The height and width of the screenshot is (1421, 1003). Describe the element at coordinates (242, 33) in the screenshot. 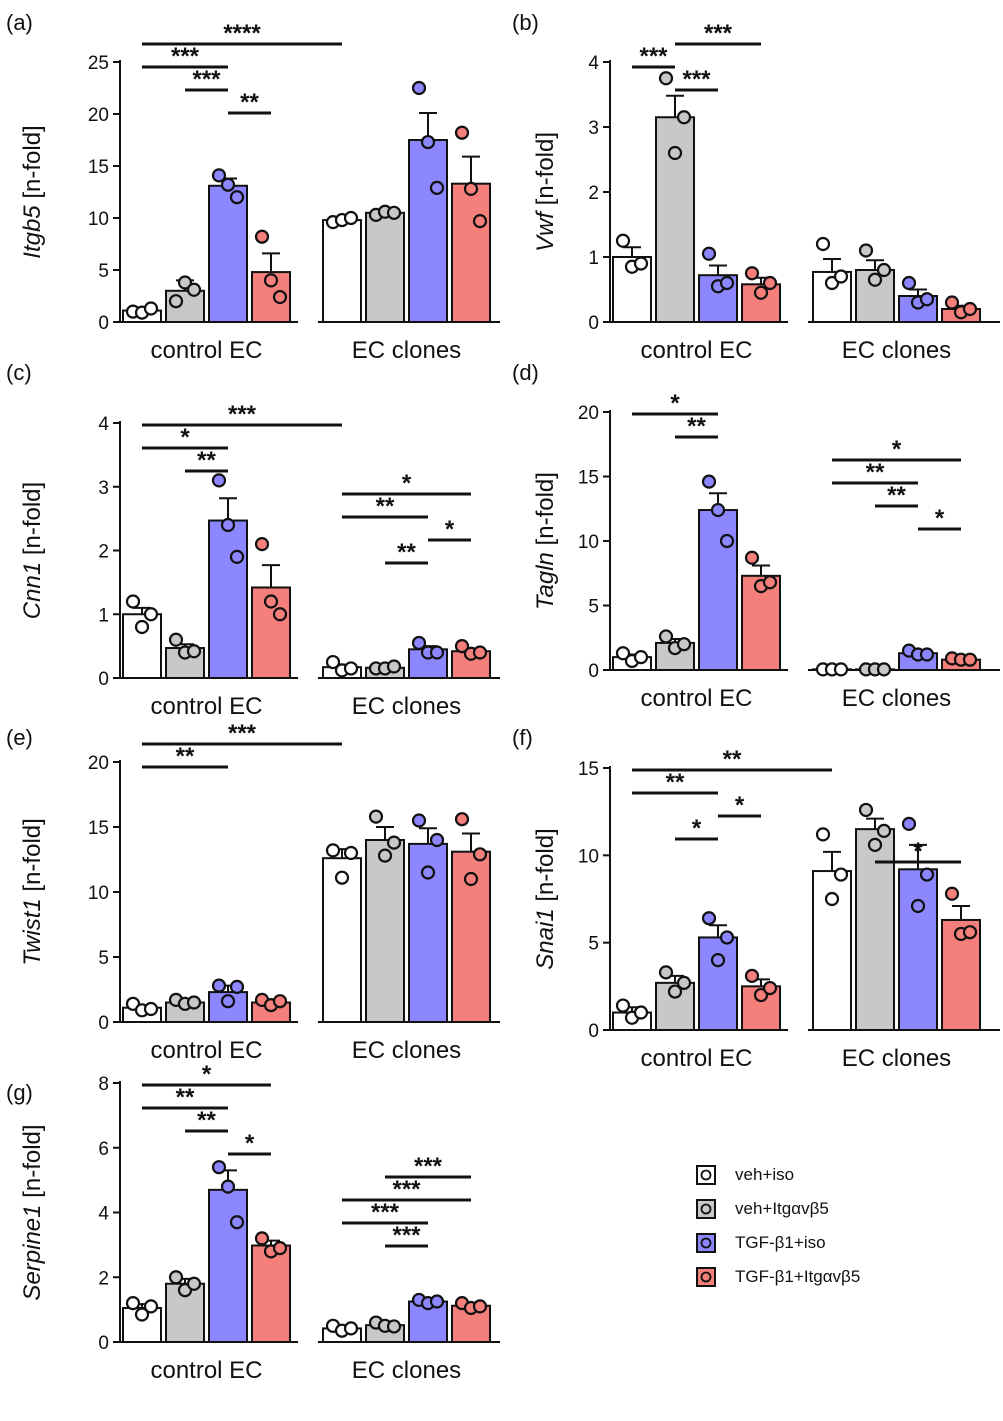

I see `significance-label: ****` at that location.